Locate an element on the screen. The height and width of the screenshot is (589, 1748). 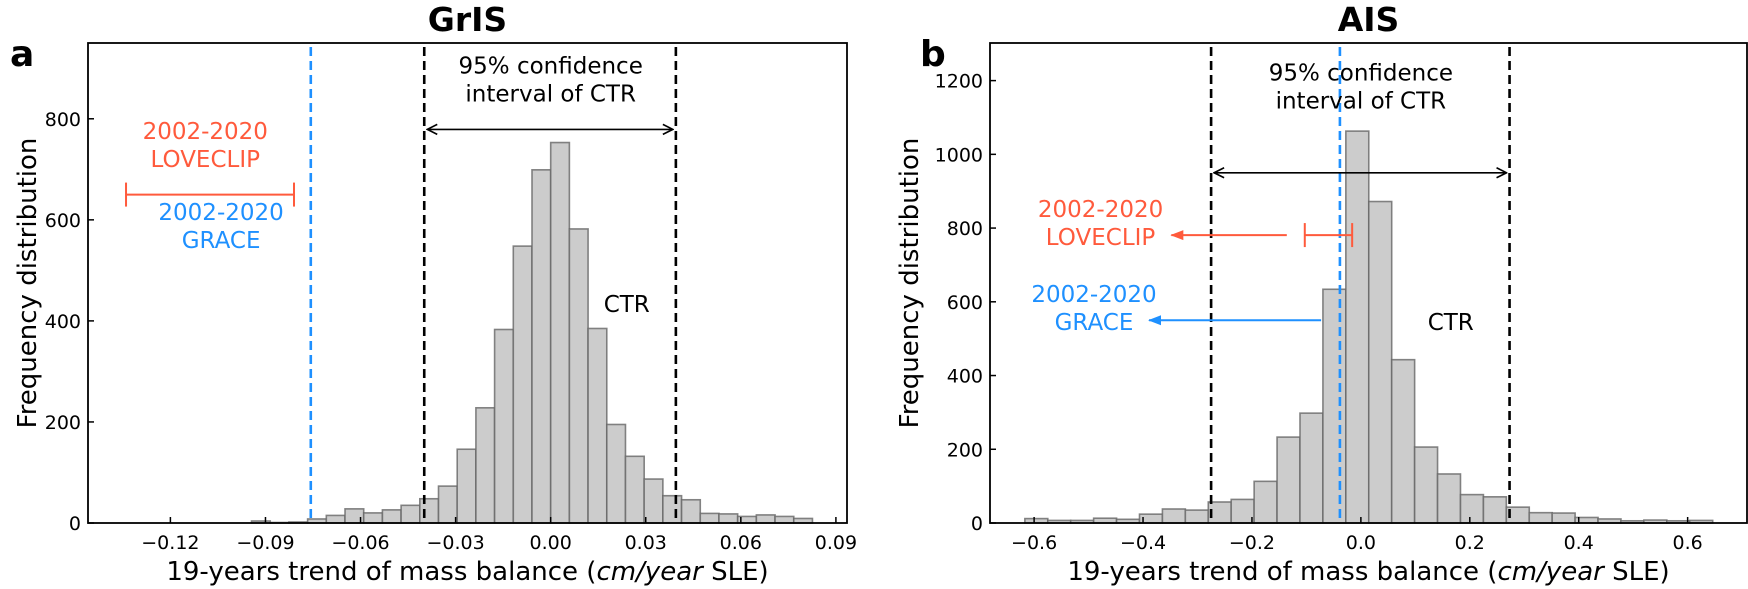
chart-title: GrIS is located at coordinates (467, 19).